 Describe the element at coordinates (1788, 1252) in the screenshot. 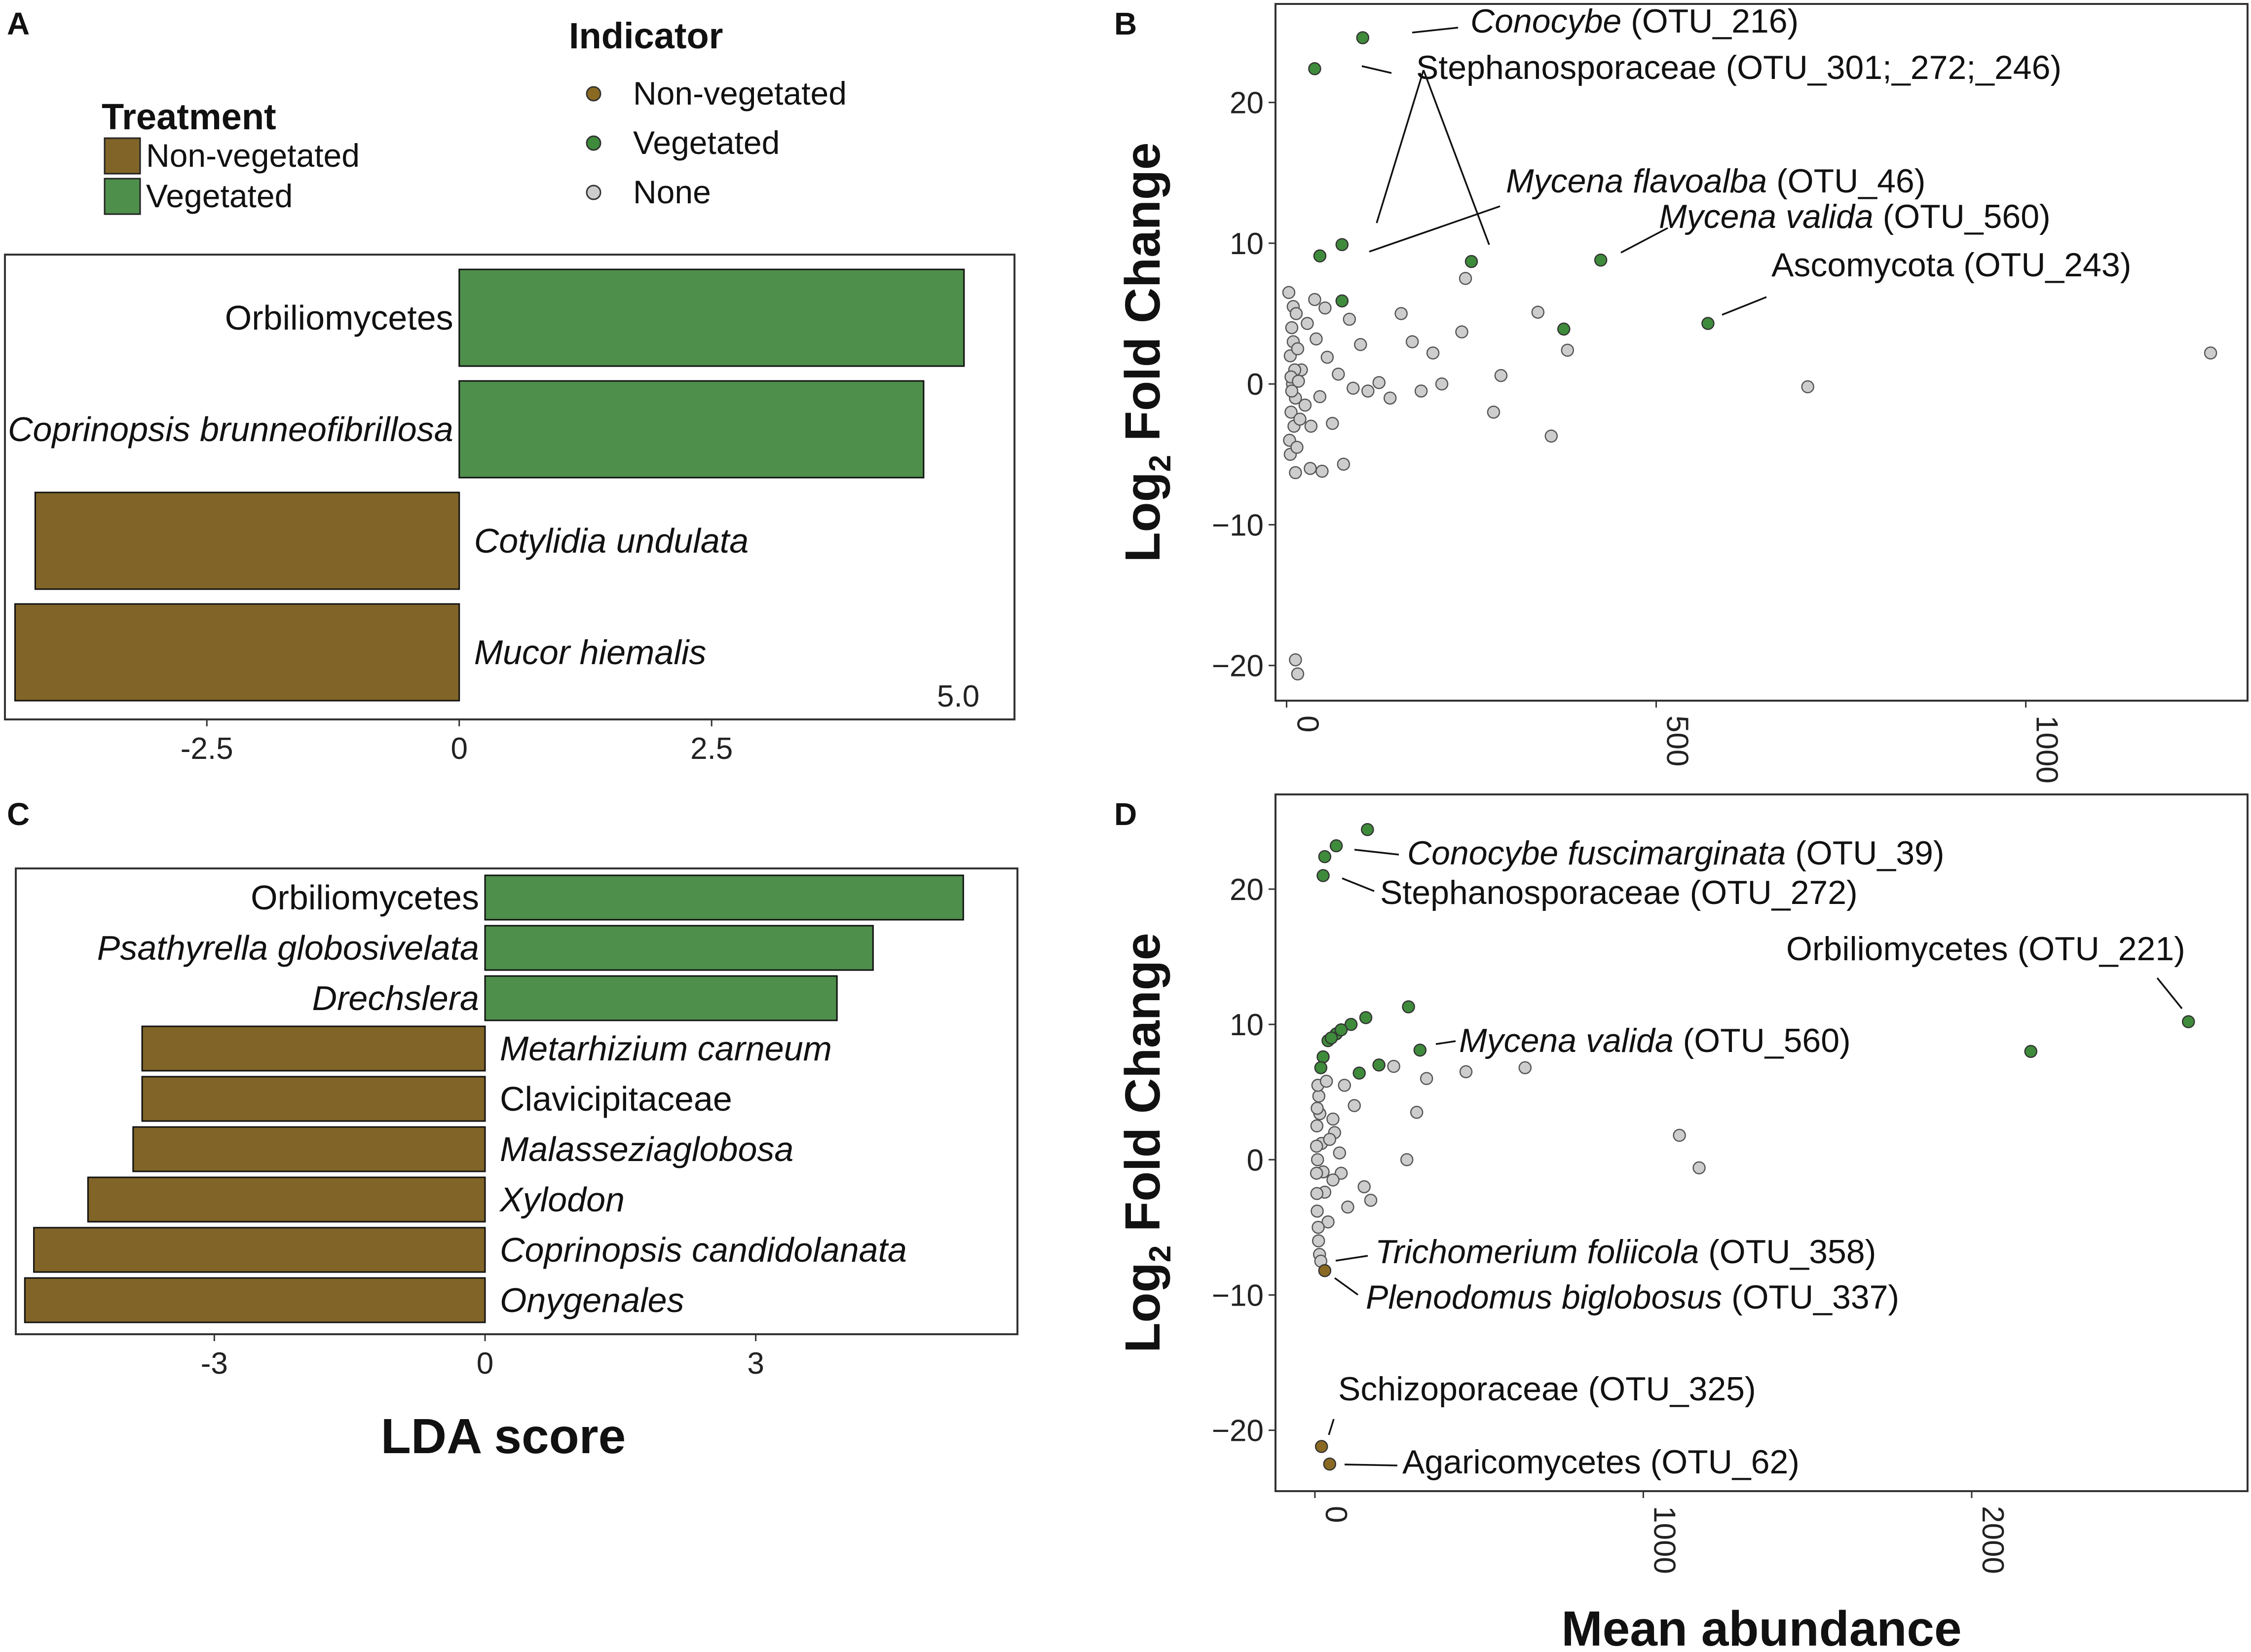

I see `panel-d-annotation-4-part-1: (OTU_358)` at that location.